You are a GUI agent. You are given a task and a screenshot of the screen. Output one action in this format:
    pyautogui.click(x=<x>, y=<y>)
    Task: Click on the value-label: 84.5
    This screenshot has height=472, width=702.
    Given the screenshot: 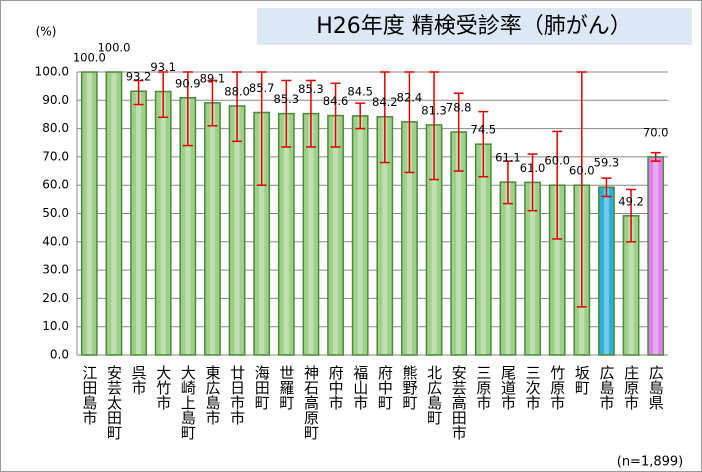 What is the action you would take?
    pyautogui.click(x=360, y=91)
    